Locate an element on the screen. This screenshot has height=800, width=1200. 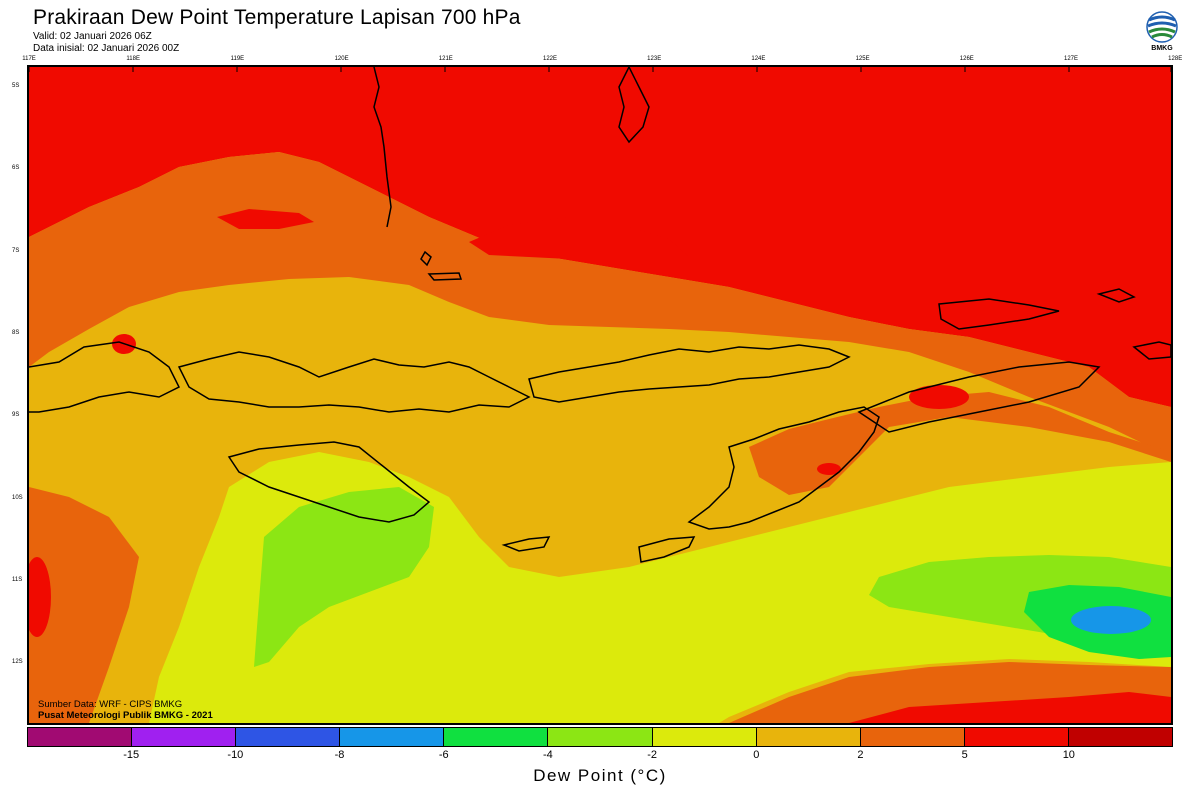
colorbar-tick-label: 10 is located at coordinates (1068, 755).